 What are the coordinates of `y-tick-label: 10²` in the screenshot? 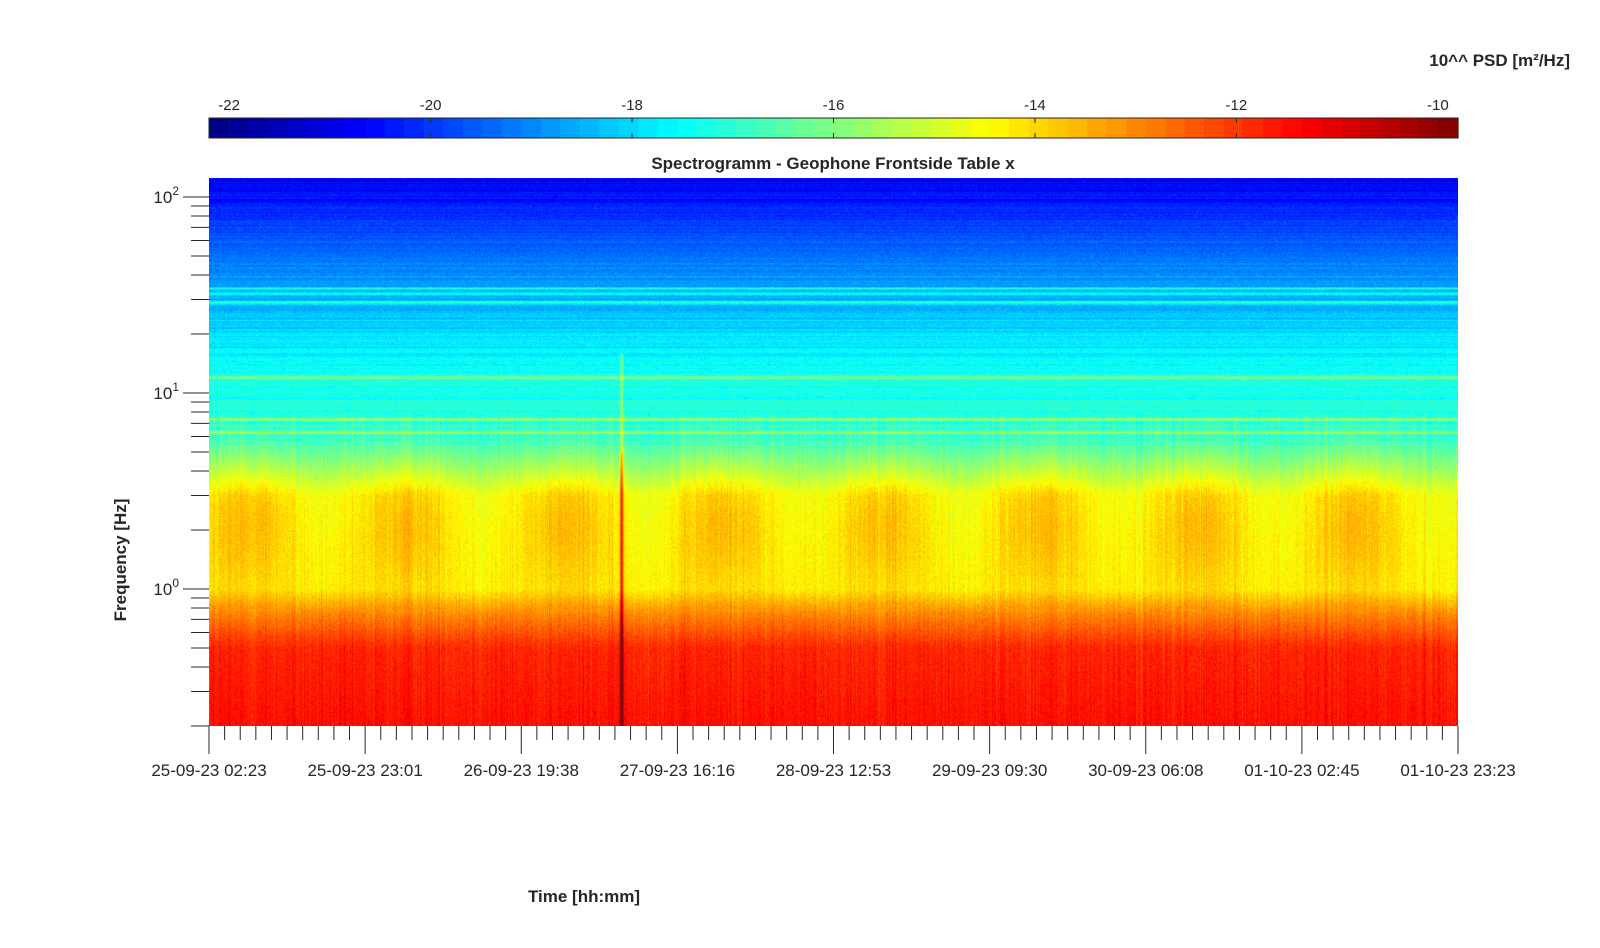 It's located at (166, 195).